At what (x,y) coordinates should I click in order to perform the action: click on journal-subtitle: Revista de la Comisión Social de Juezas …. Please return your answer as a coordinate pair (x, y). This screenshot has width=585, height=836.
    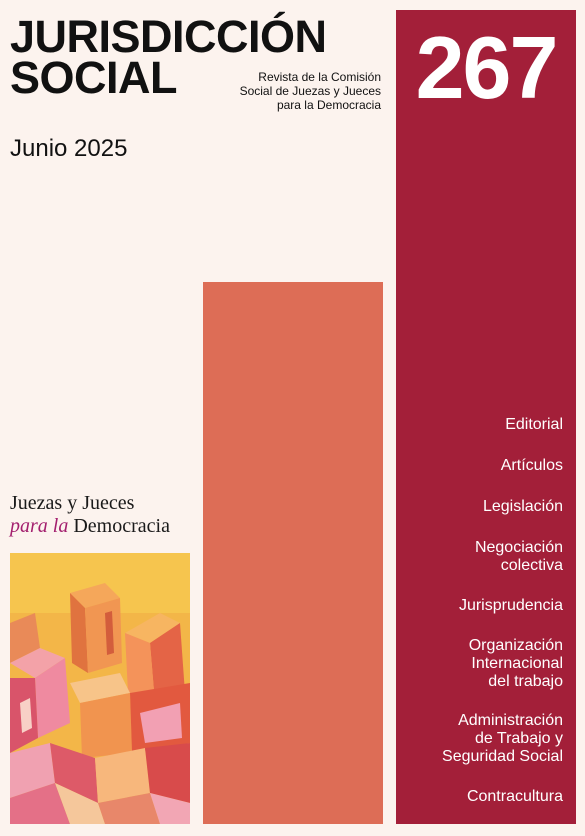
    Looking at the image, I should click on (301, 91).